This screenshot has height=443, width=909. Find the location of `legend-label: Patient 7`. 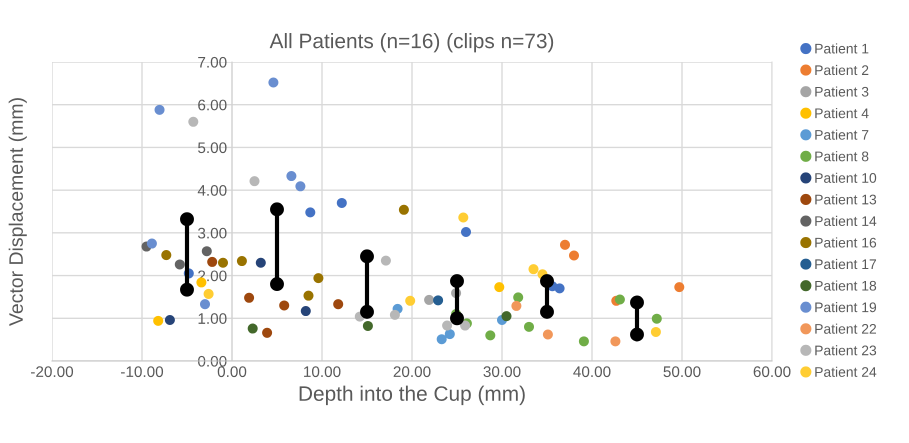

legend-label: Patient 7 is located at coordinates (841, 135).